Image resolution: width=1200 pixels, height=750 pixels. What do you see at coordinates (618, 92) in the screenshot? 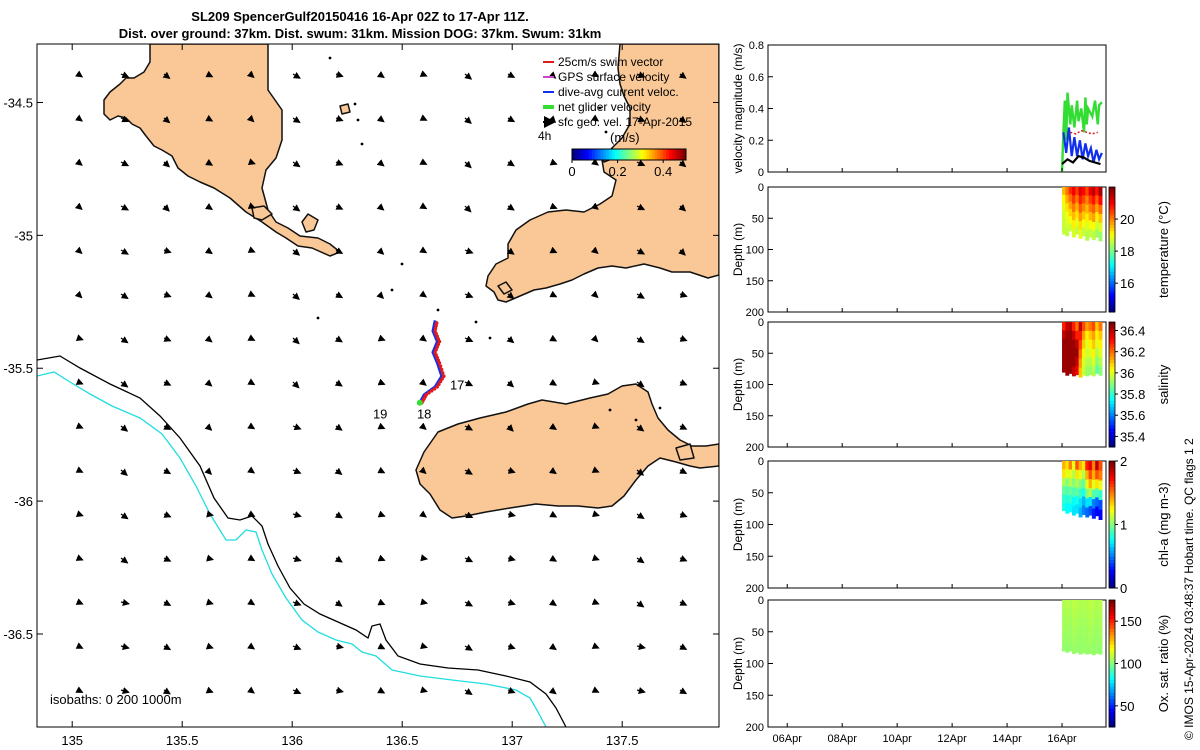
I see `legend-entry: dive-avg current veloc.` at bounding box center [618, 92].